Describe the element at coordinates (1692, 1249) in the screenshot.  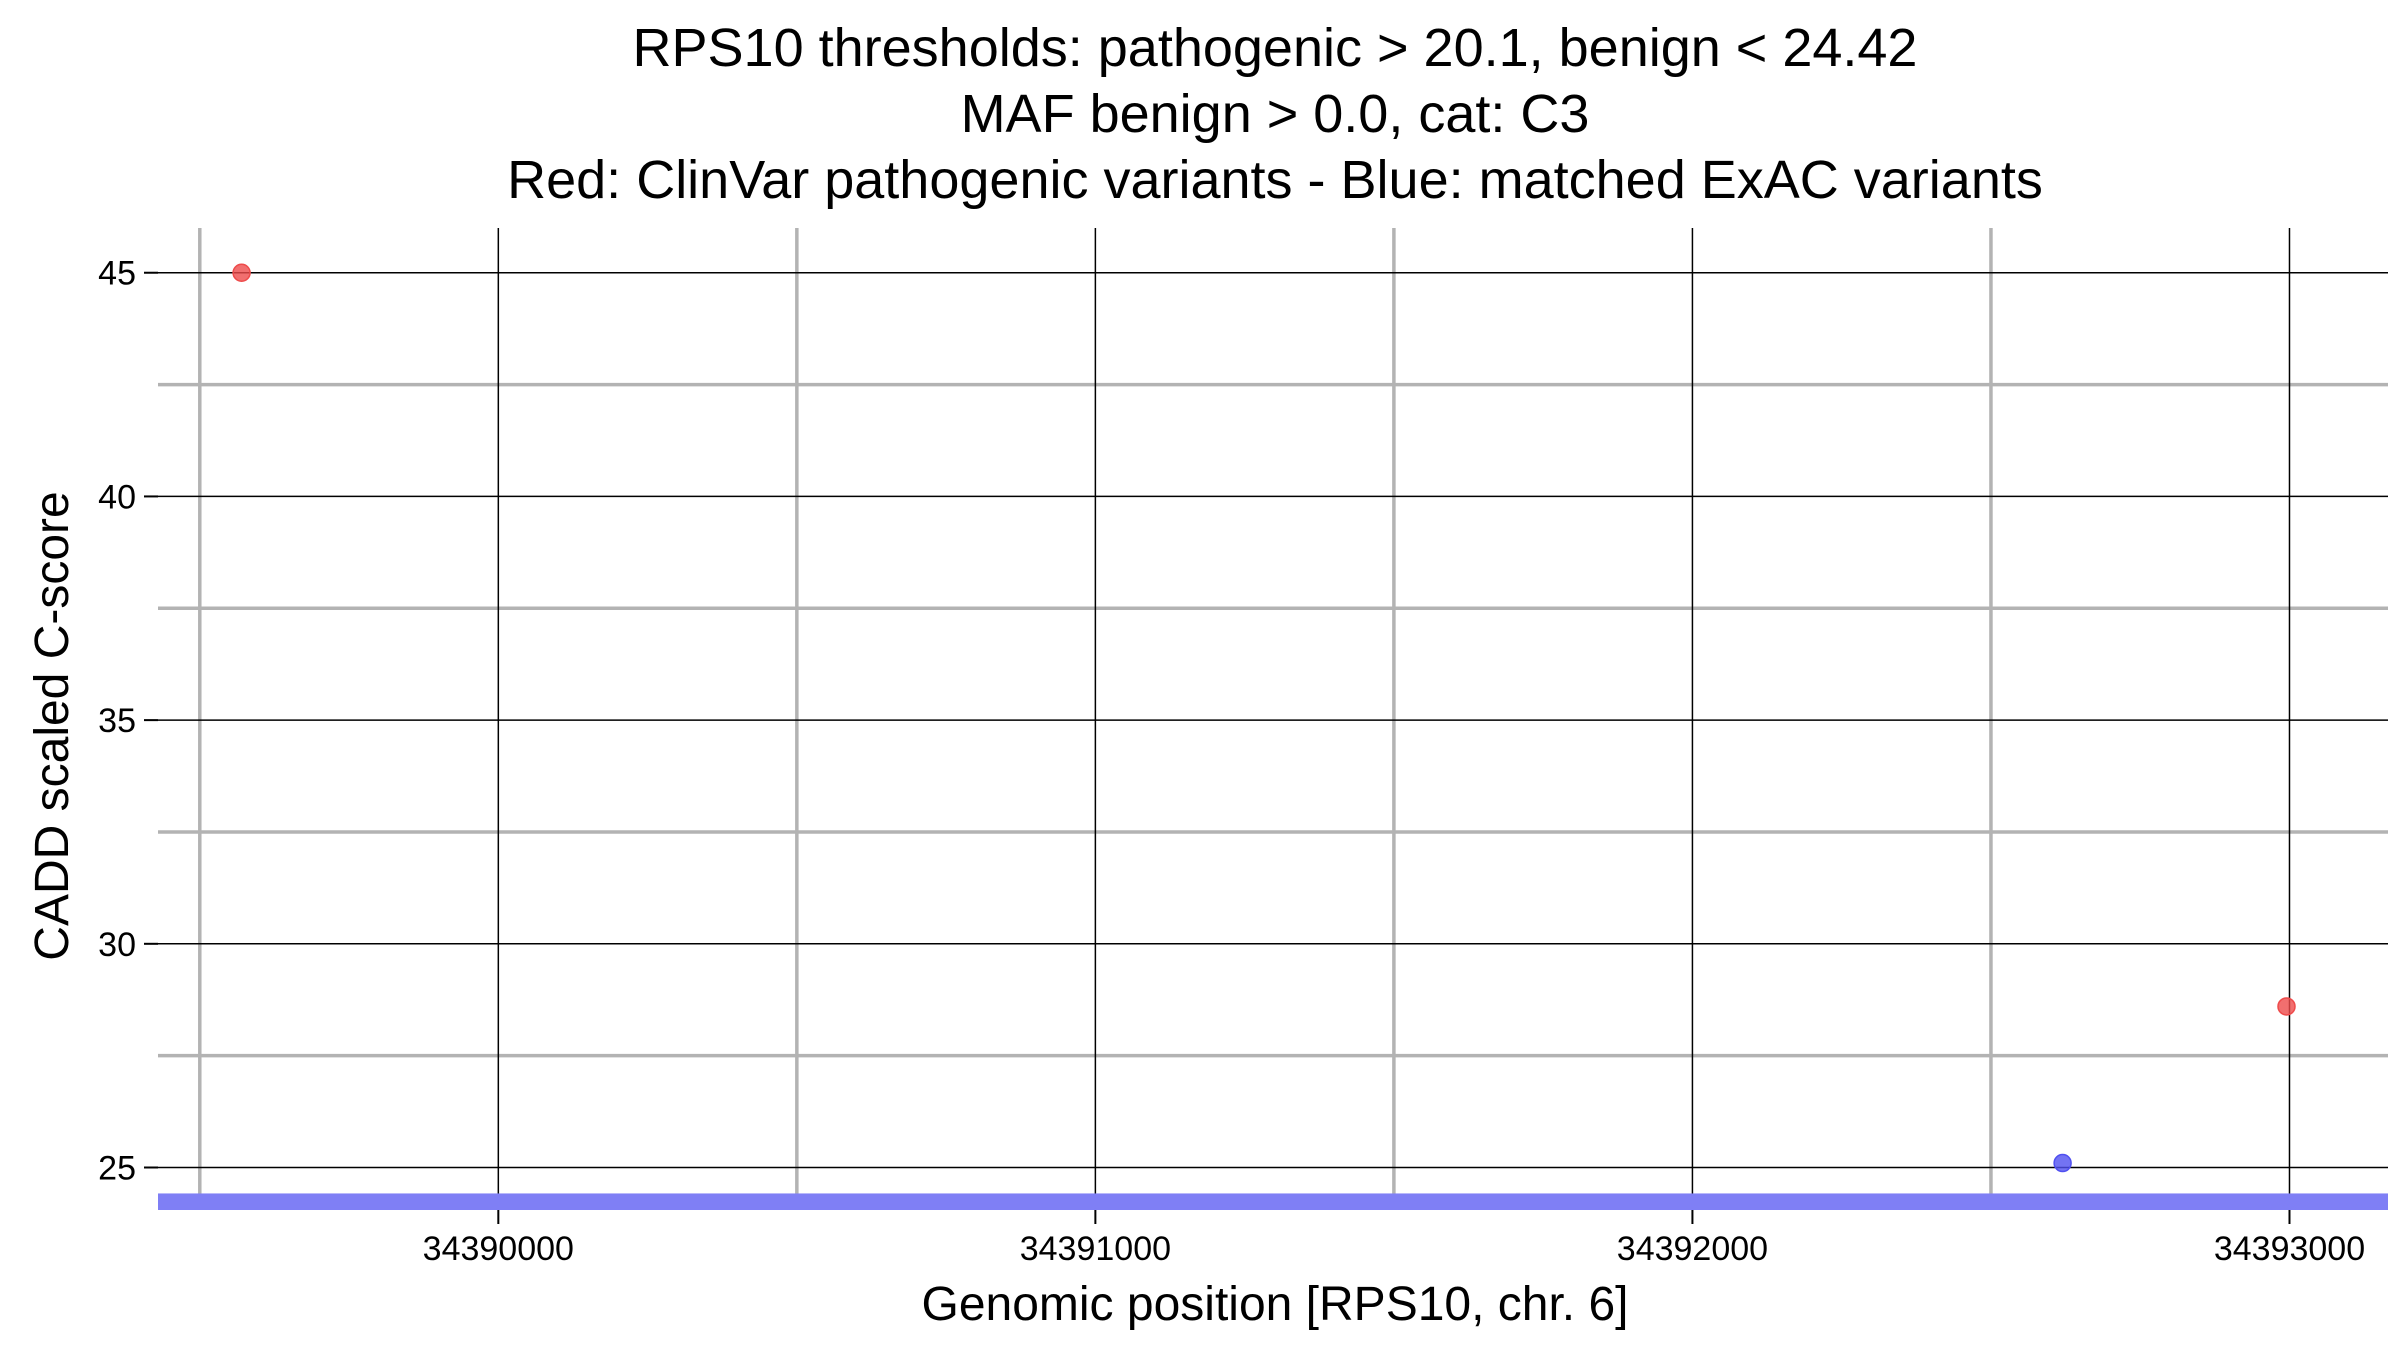
I see `x-tick-label: 34392000` at that location.